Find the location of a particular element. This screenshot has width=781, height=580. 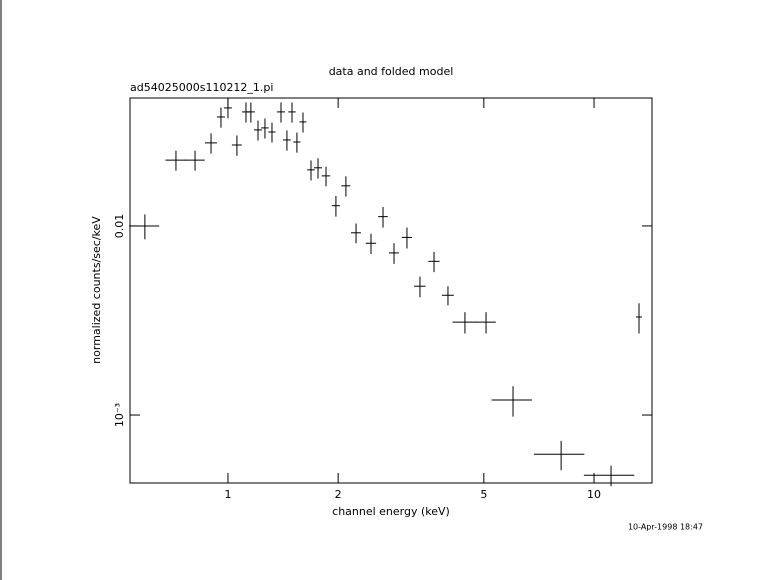

y-tick-label: 10⁻³ is located at coordinates (119, 415).